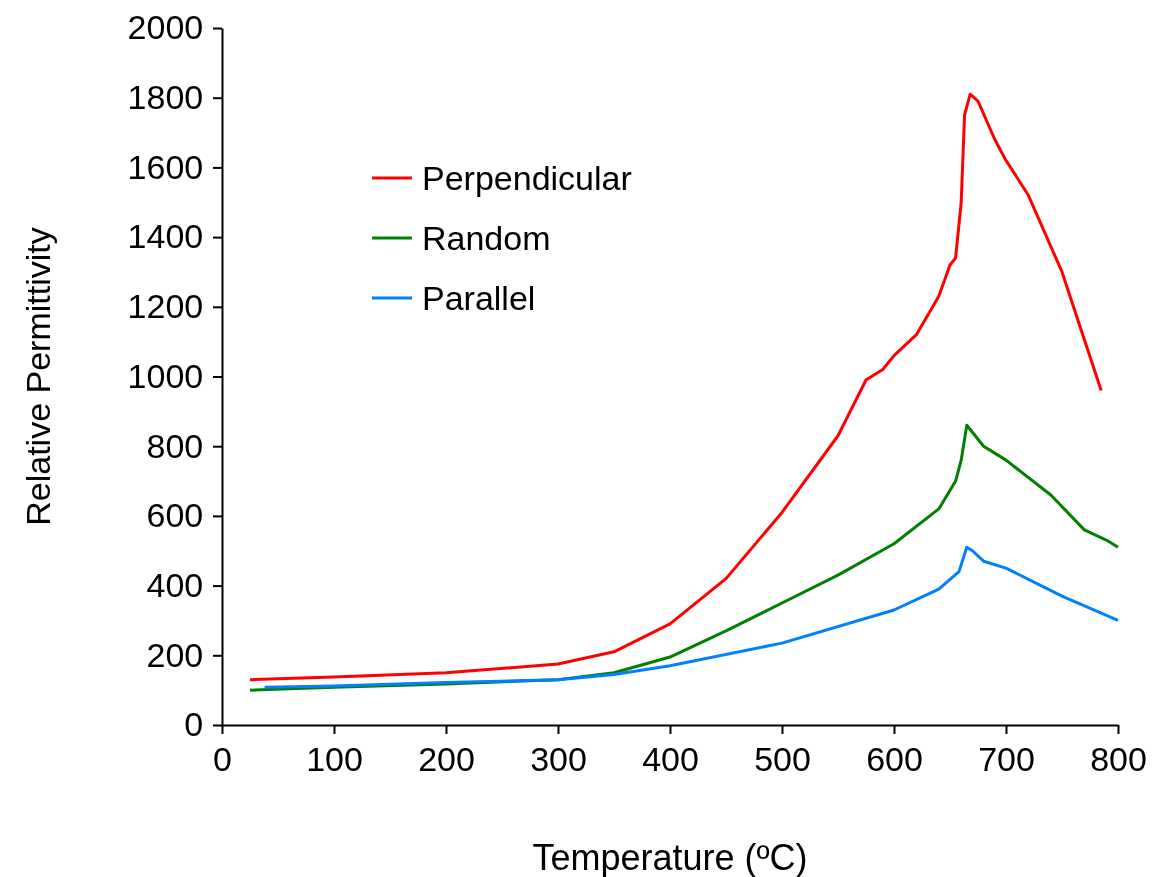 This screenshot has width=1159, height=877. Describe the element at coordinates (38, 376) in the screenshot. I see `y-axis-title: Relative Permittivity` at that location.